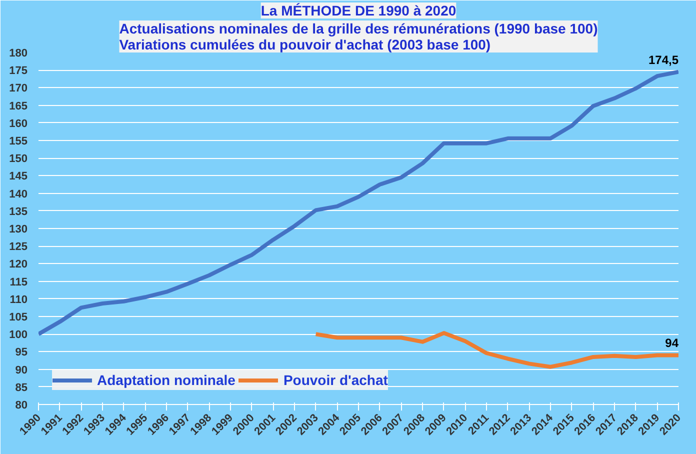 The image size is (696, 454). Describe the element at coordinates (18, 88) in the screenshot. I see `y-tick-label: 170` at that location.